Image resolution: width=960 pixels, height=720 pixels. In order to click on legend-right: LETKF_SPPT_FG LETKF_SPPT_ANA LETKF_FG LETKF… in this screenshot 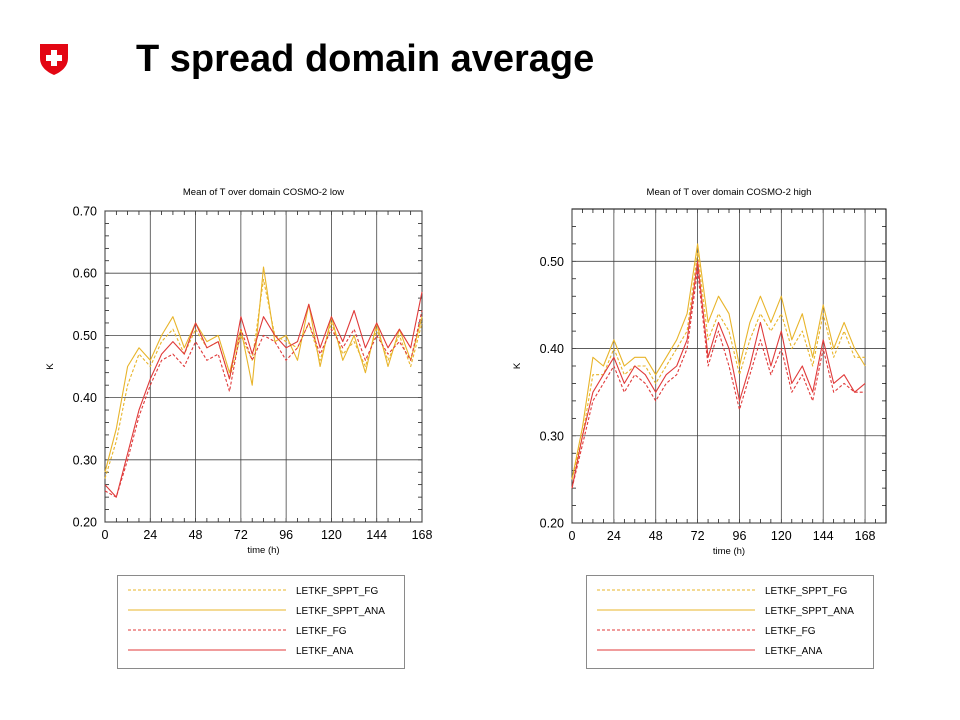, I will do `click(730, 622)`.